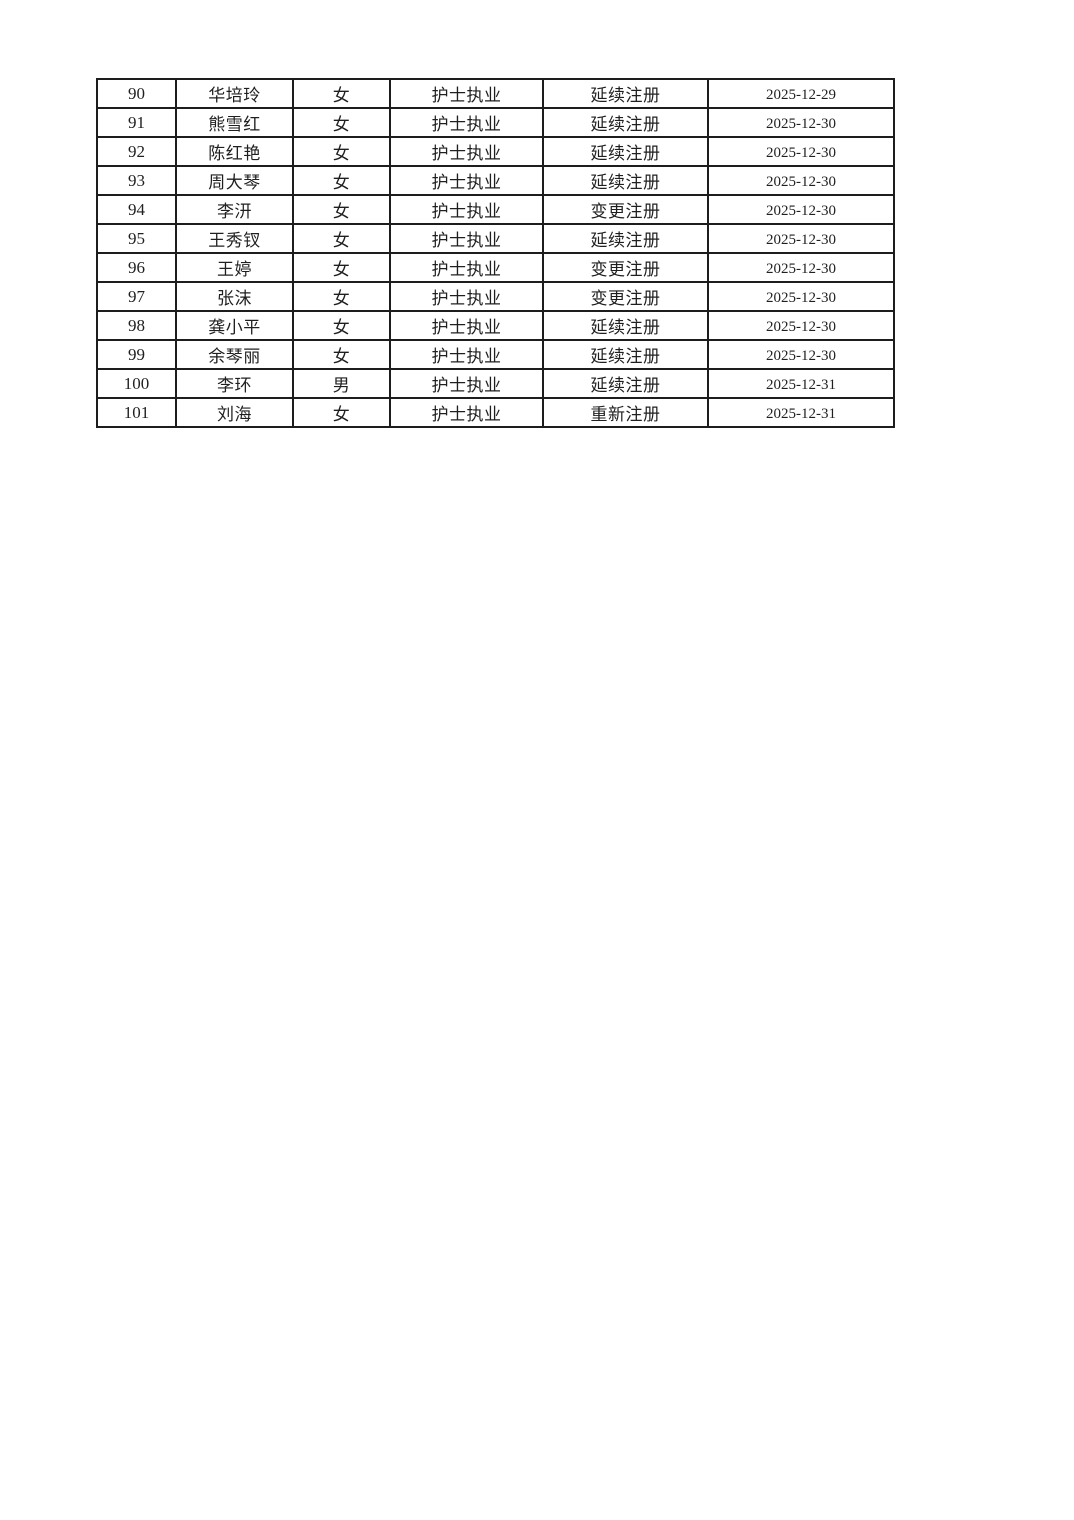 This screenshot has height=1520, width=1074. What do you see at coordinates (136, 267) in the screenshot?
I see `cell-row-number: 96` at bounding box center [136, 267].